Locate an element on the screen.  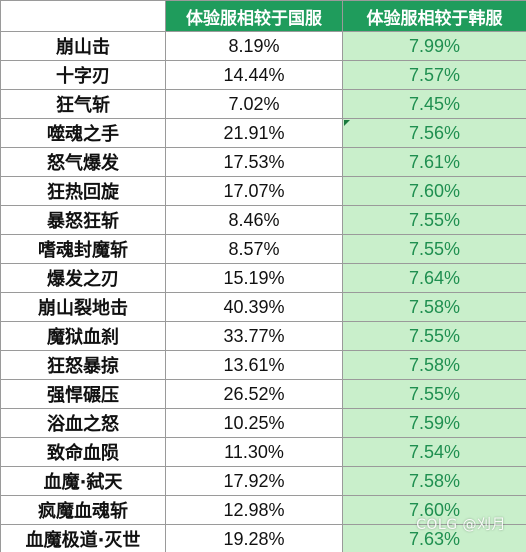
skill-name-cell: 爆发之刃 is located at coordinates (83, 278).